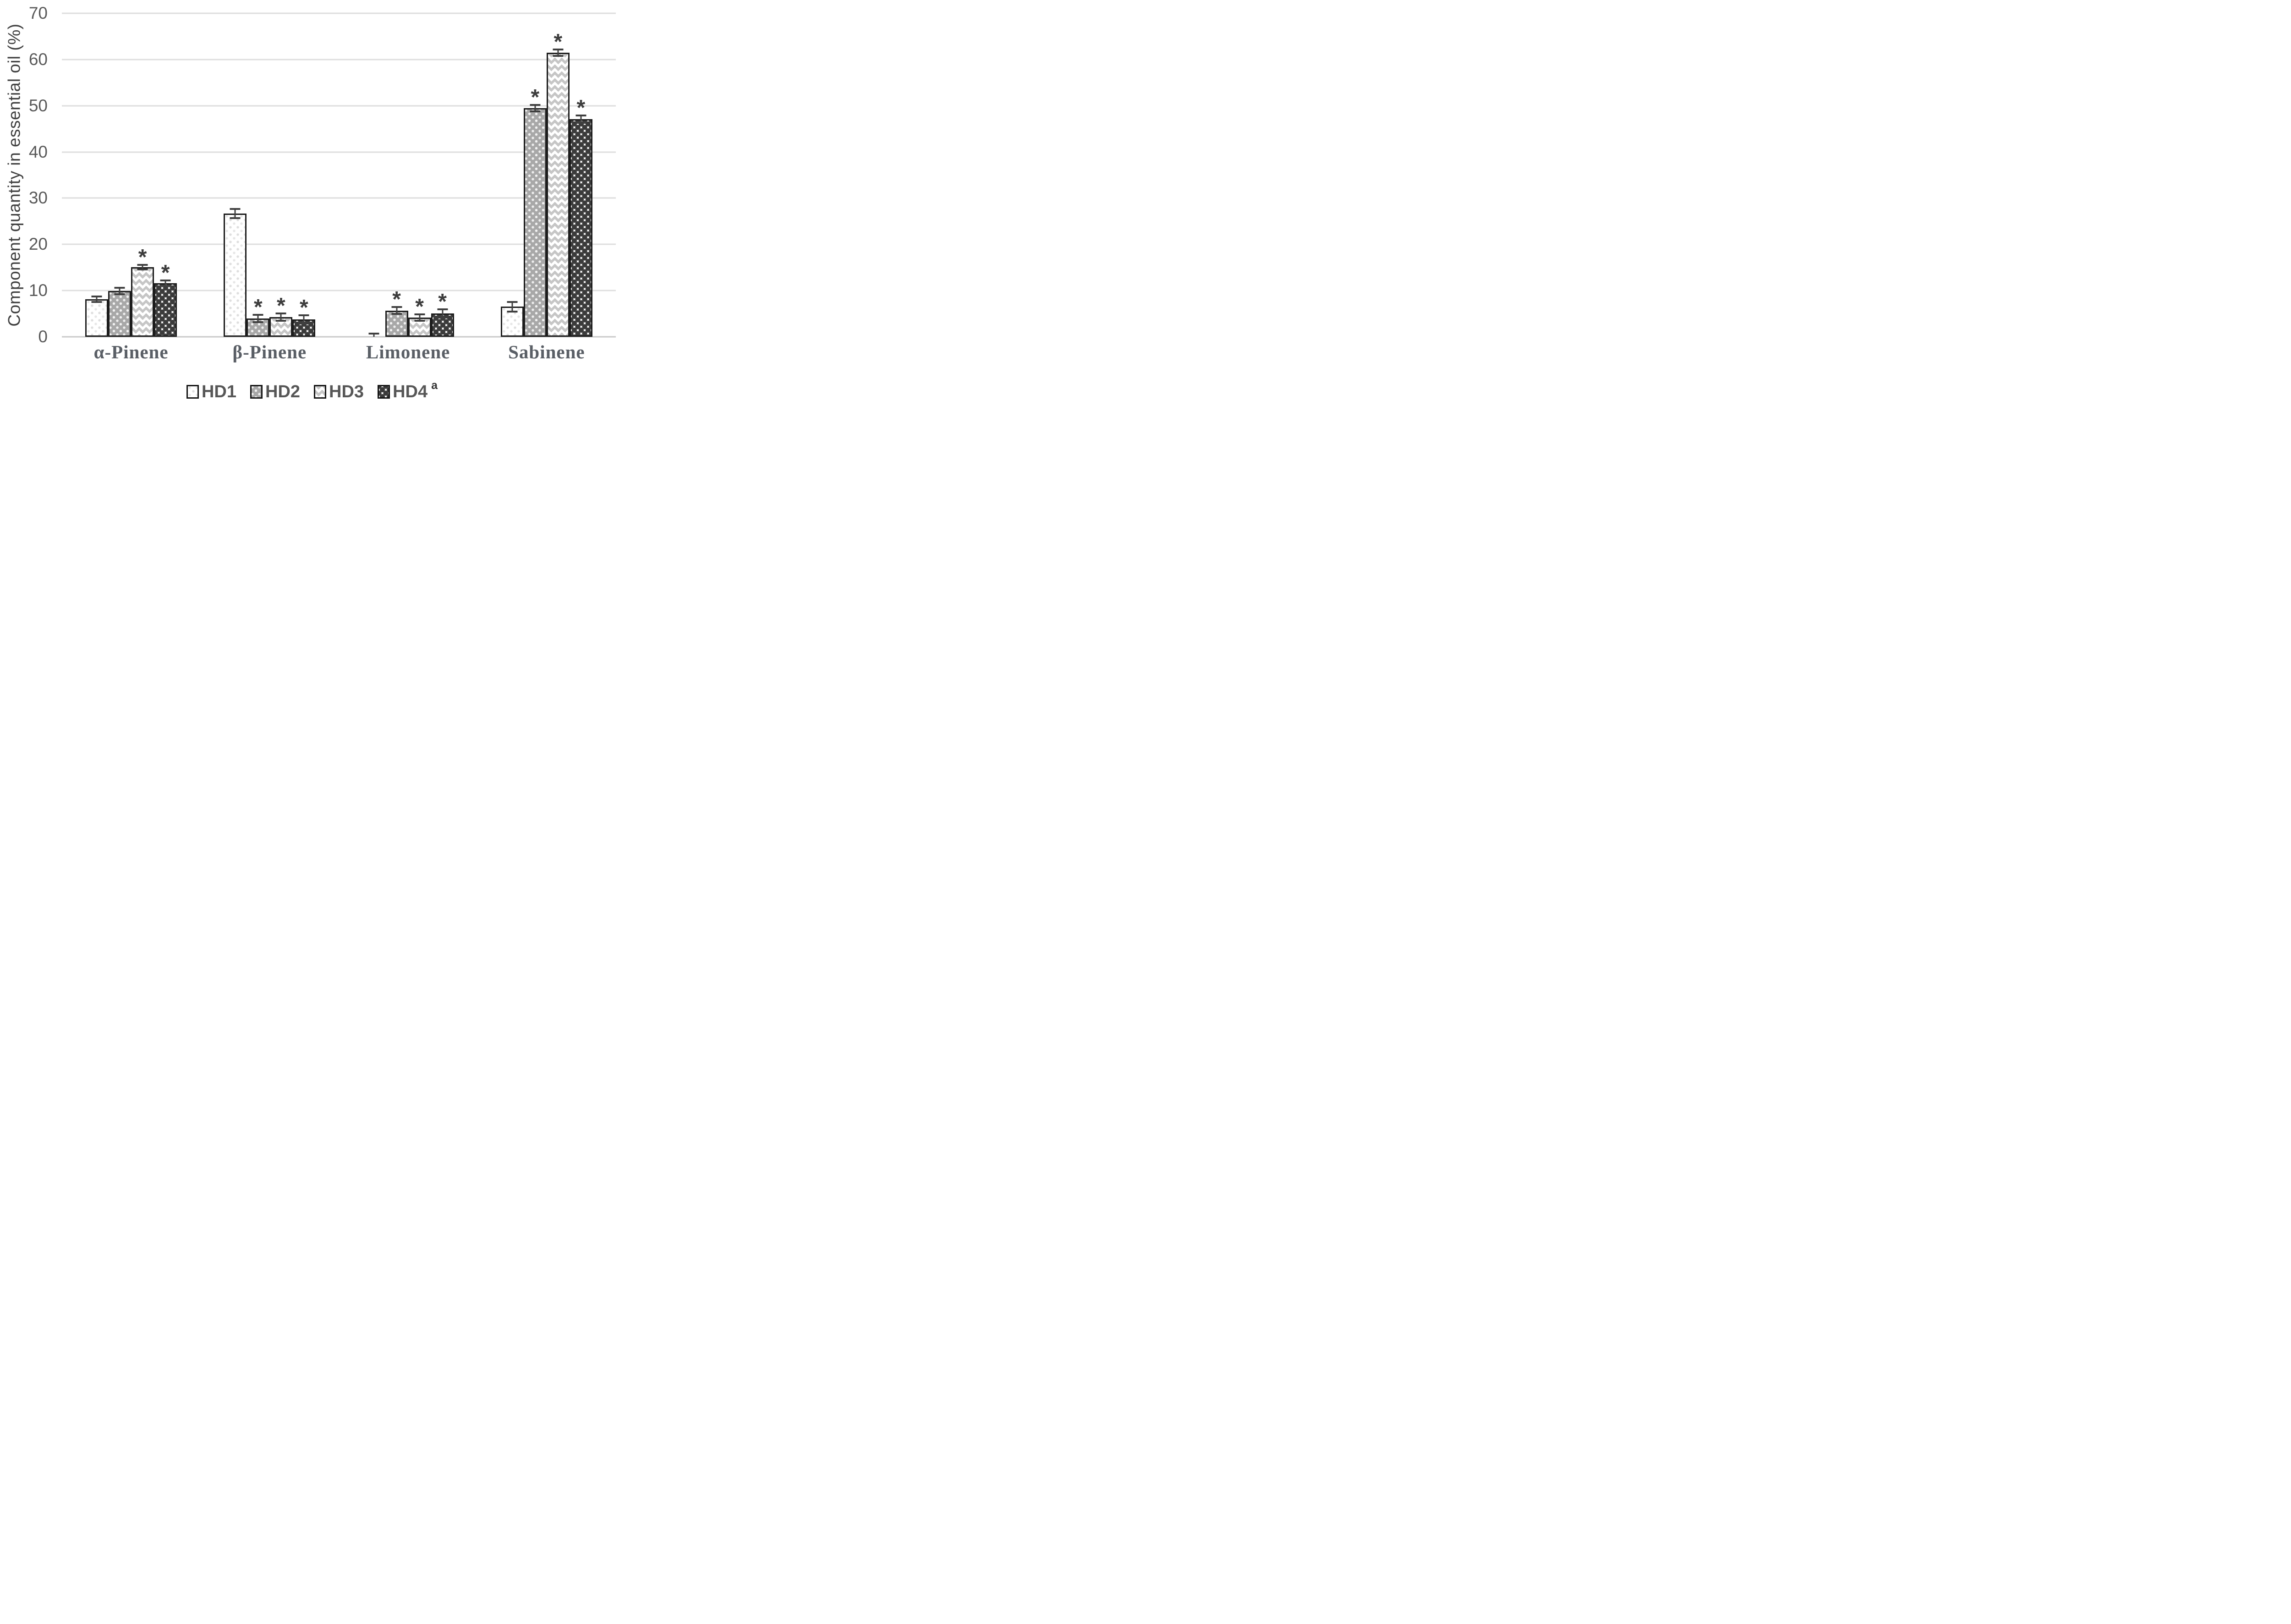 The width and height of the screenshot is (2291, 1624). What do you see at coordinates (97, 318) in the screenshot?
I see `bar-hd1-cat1` at bounding box center [97, 318].